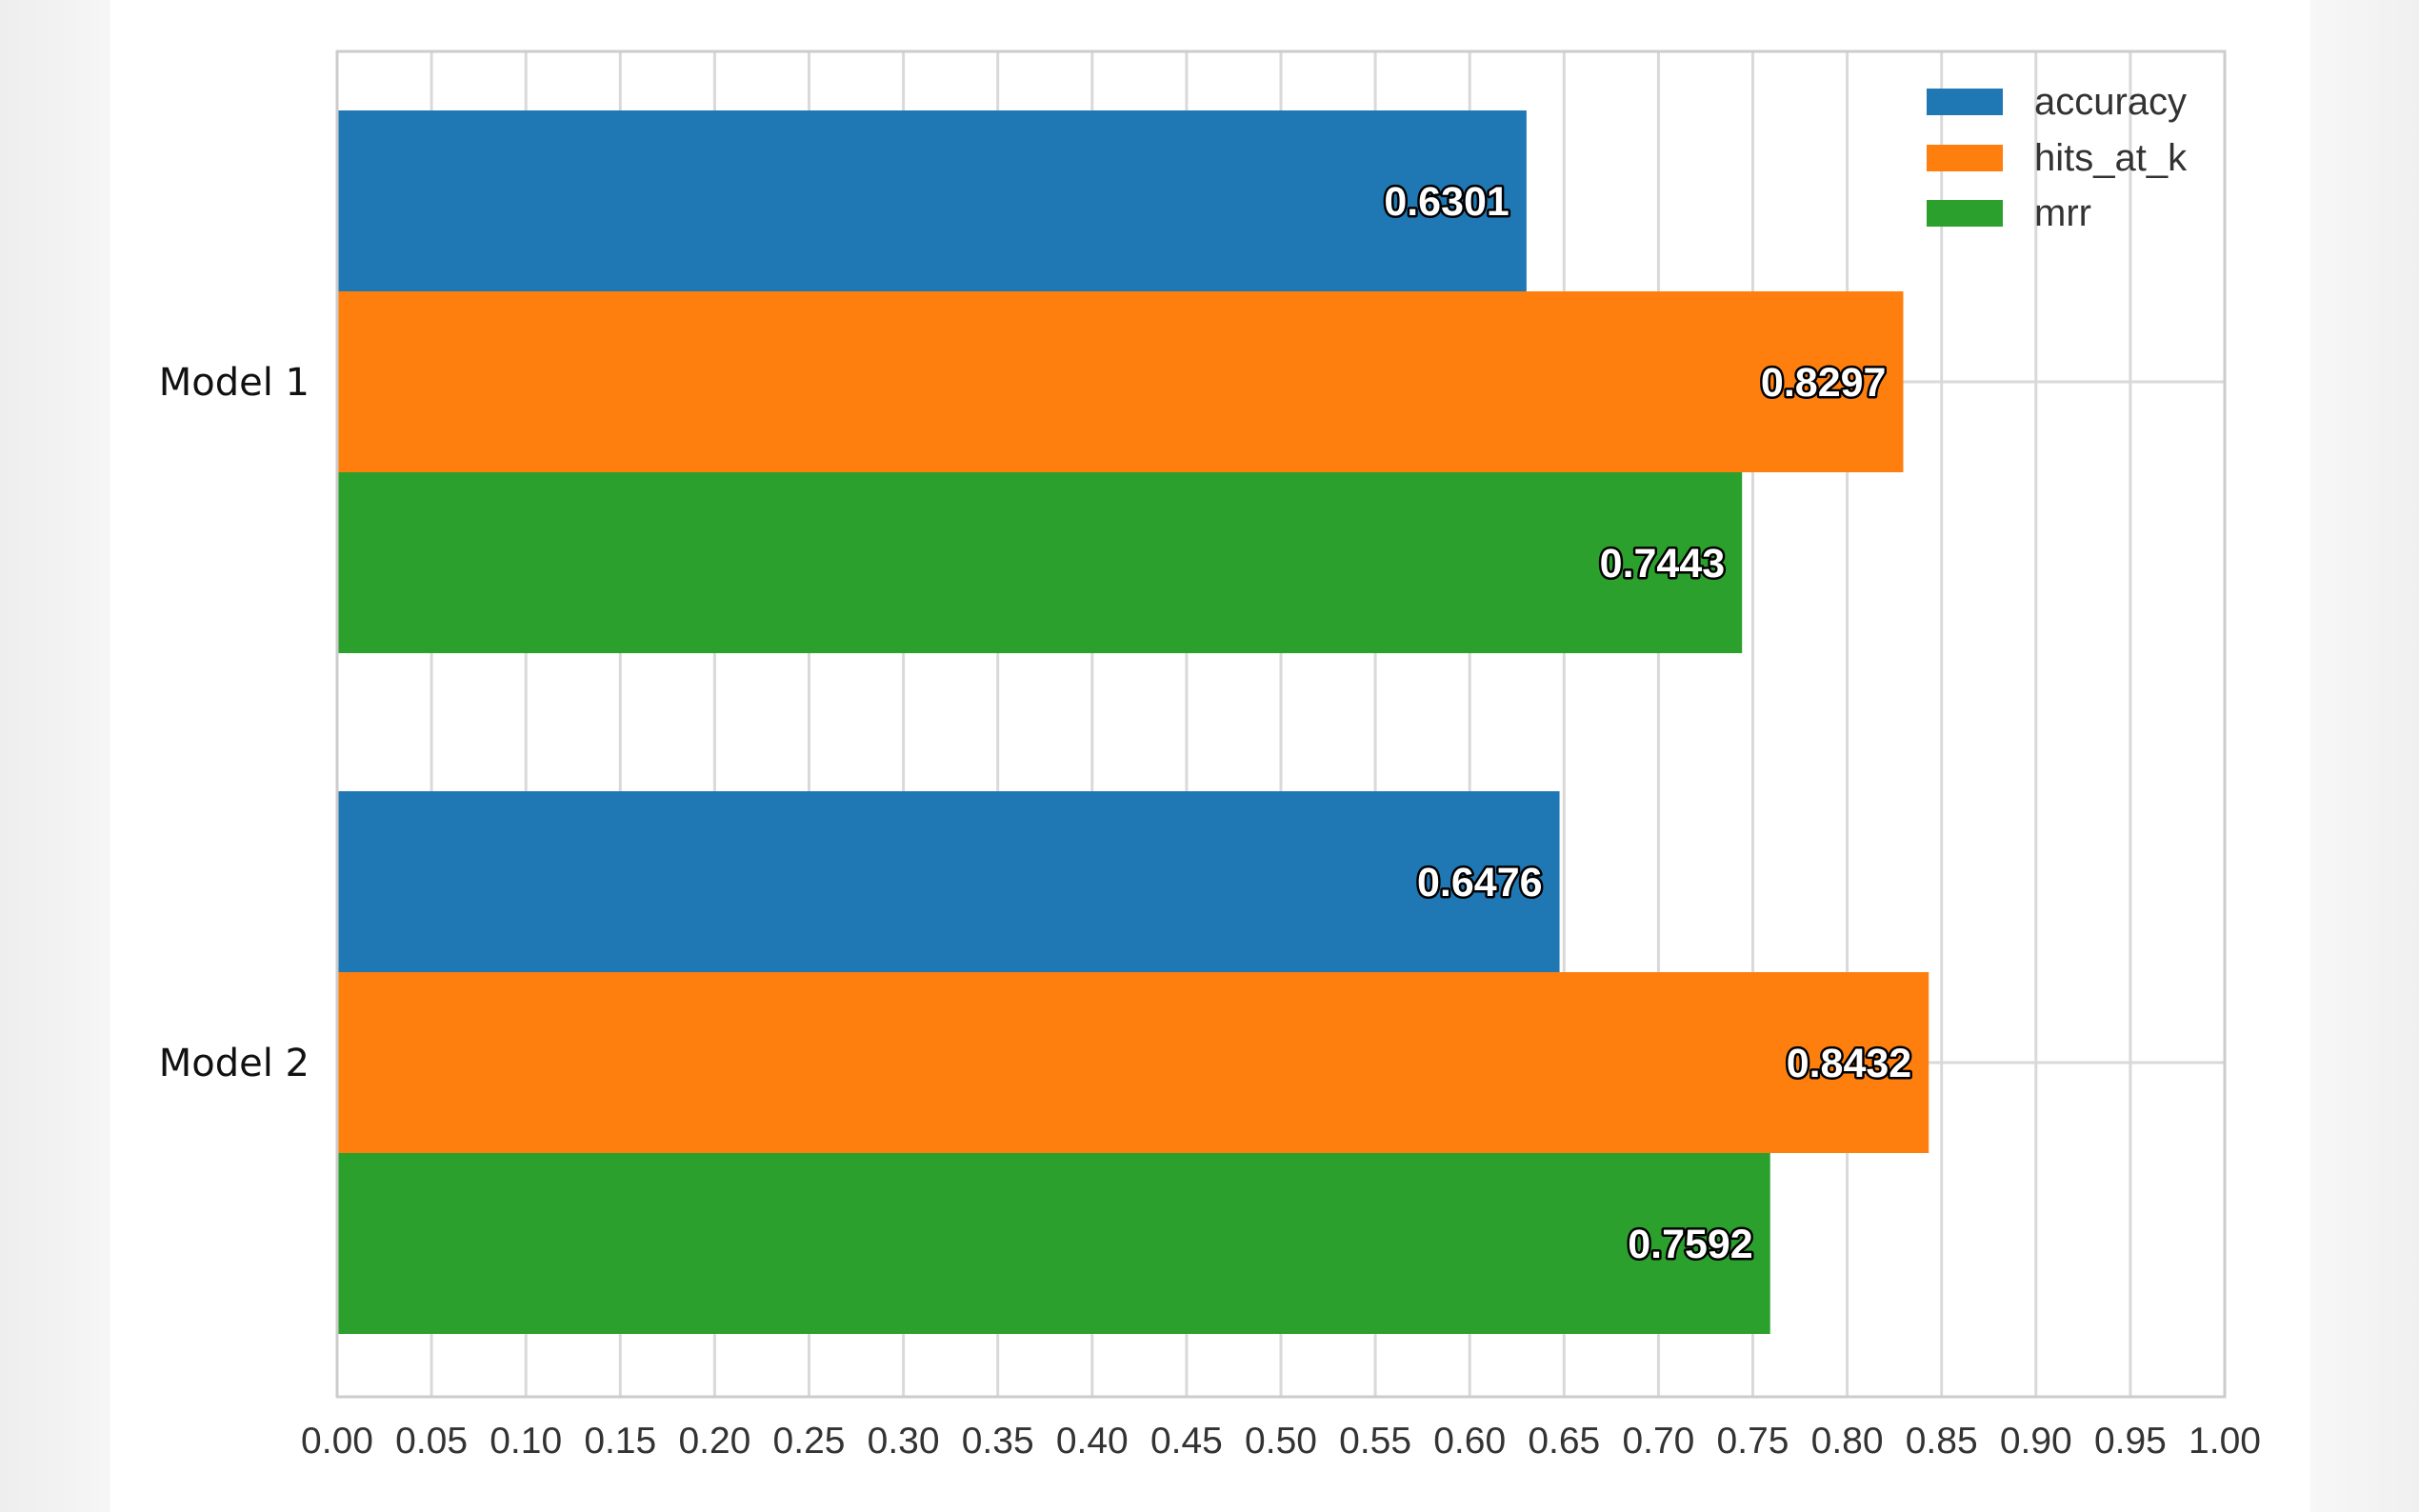 This screenshot has width=2419, height=1512. What do you see at coordinates (1663, 564) in the screenshot?
I see `bar-value-label-mrr-1: 0.7443` at bounding box center [1663, 564].